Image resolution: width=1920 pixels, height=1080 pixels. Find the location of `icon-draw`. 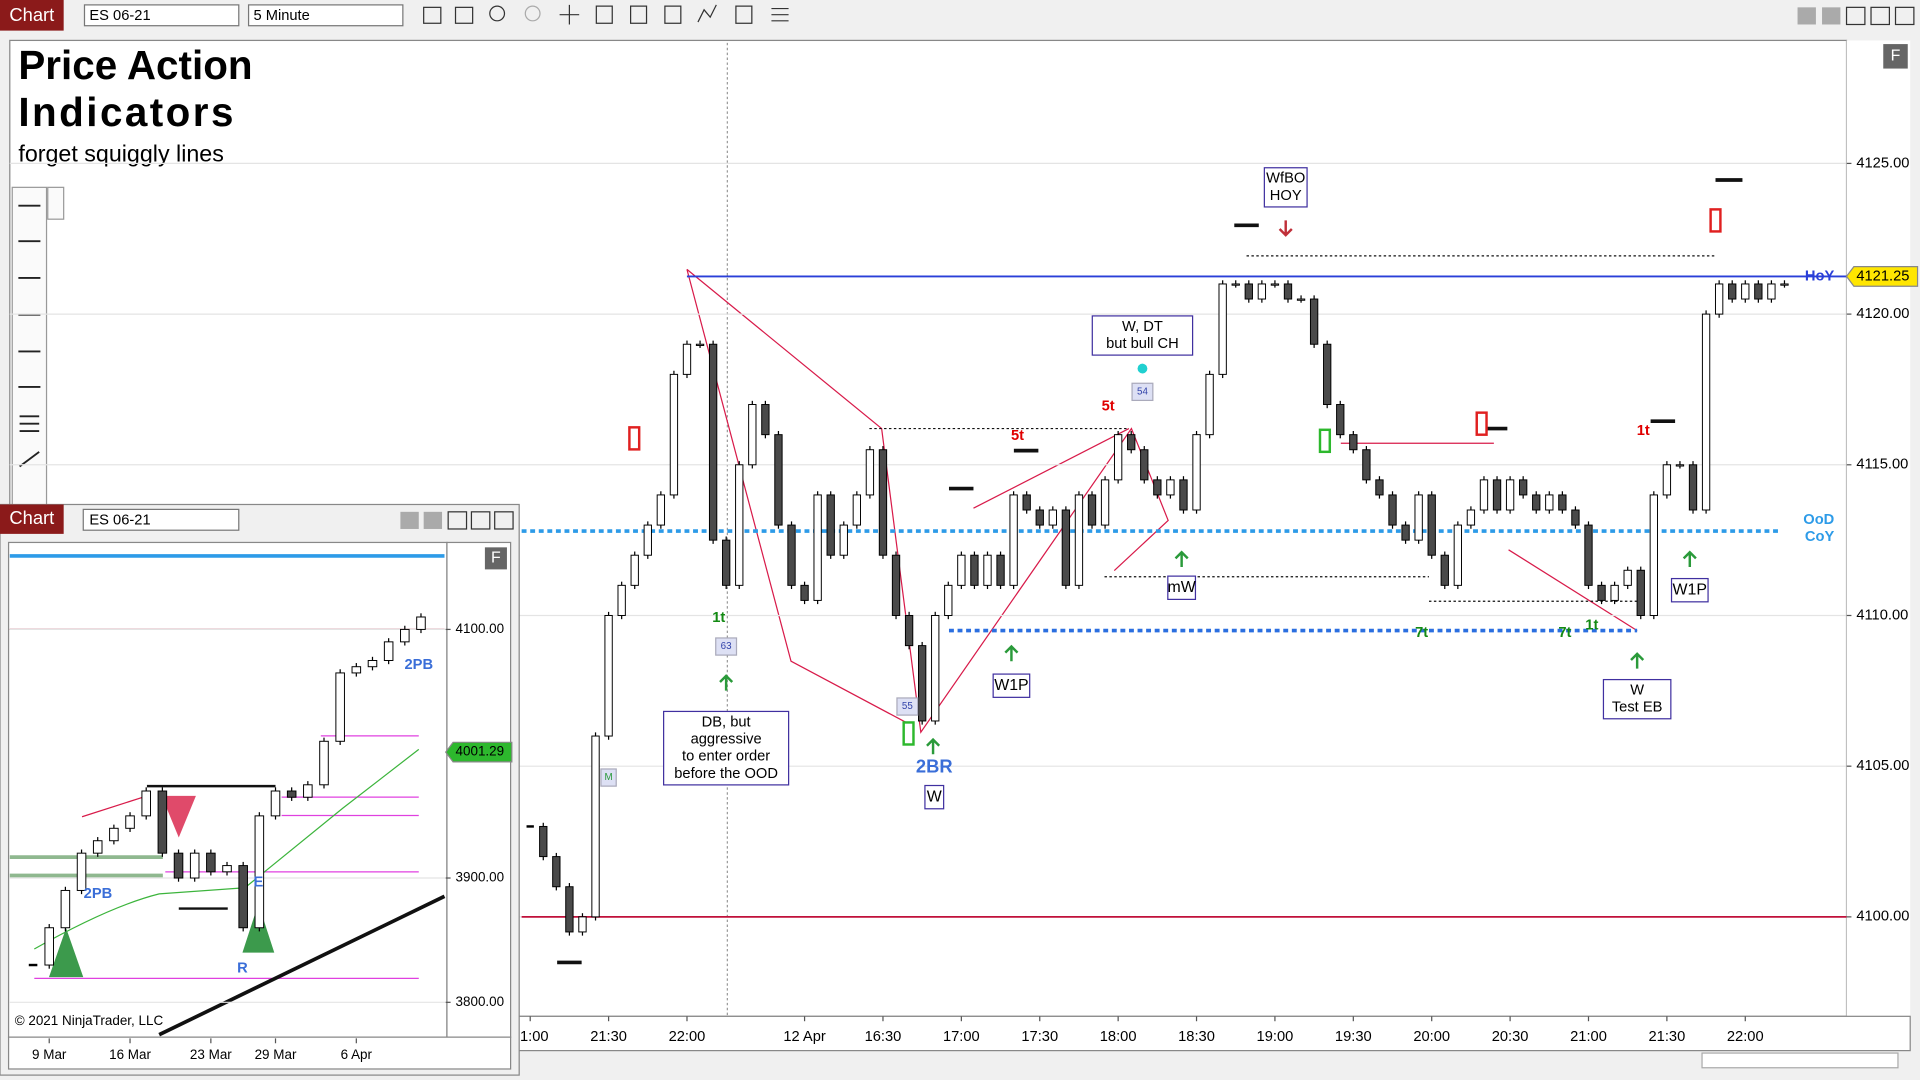

icon-draw is located at coordinates (464, 15).